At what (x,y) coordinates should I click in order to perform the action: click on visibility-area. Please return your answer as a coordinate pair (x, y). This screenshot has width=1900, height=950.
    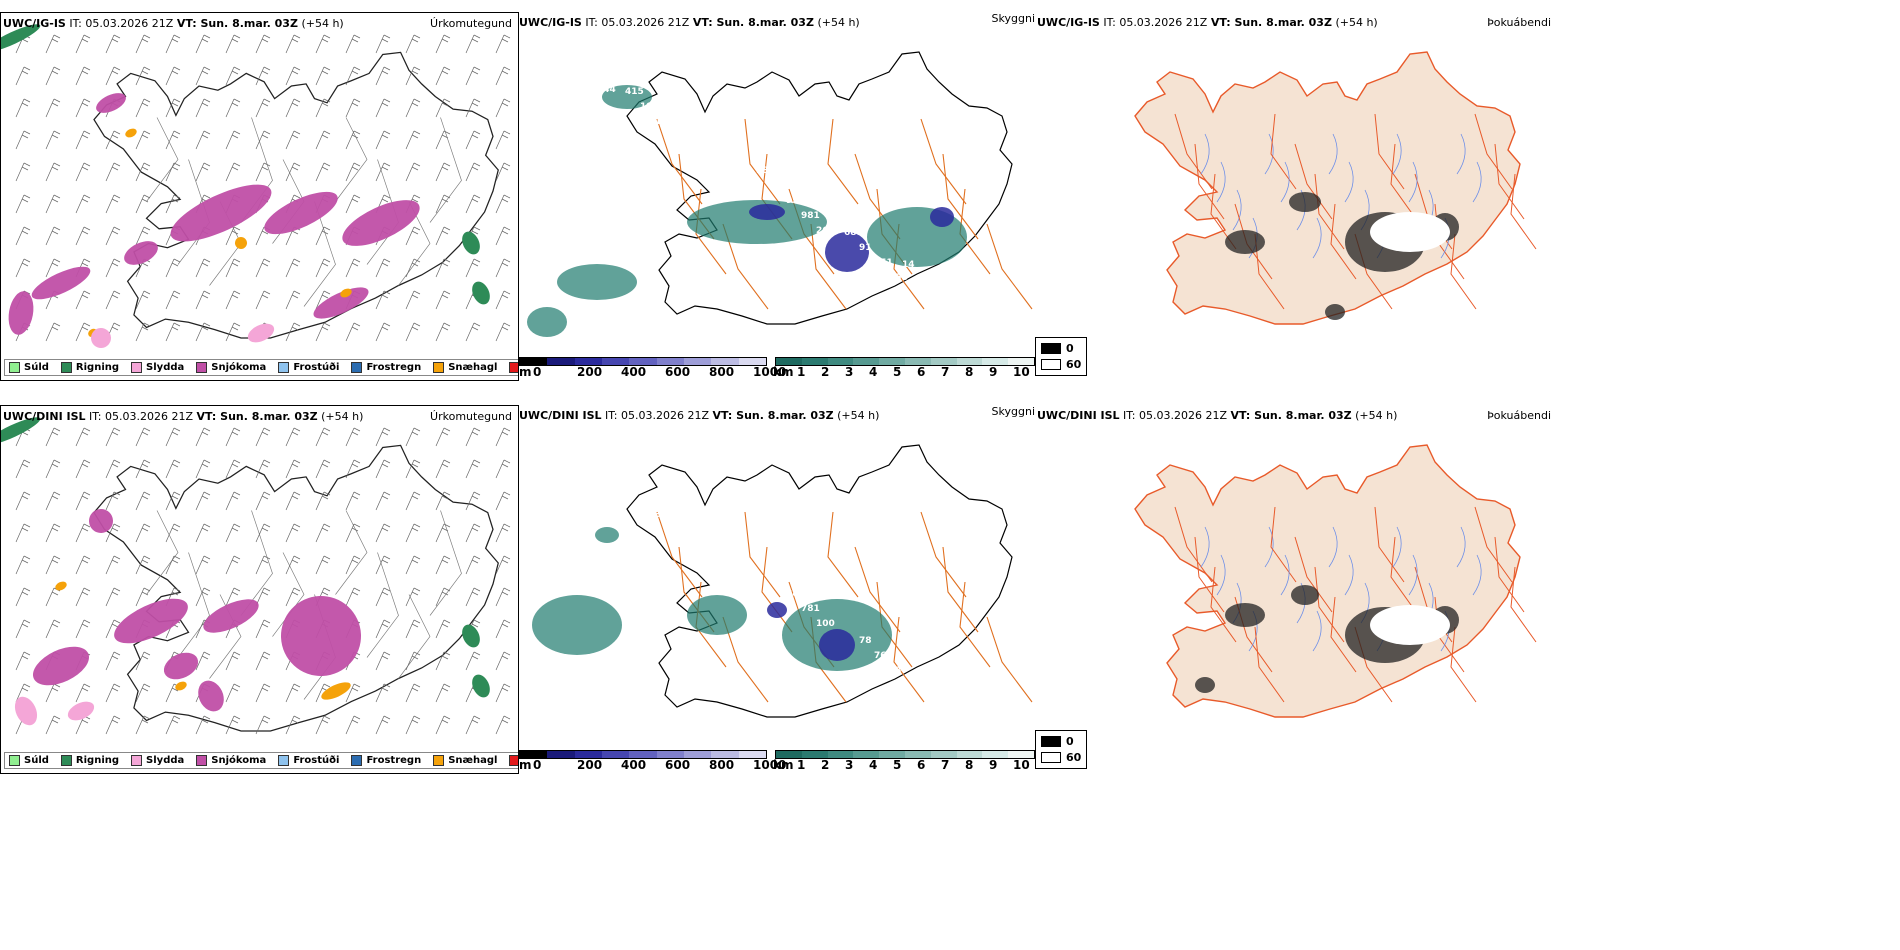
    Looking at the image, I should click on (717, 615).